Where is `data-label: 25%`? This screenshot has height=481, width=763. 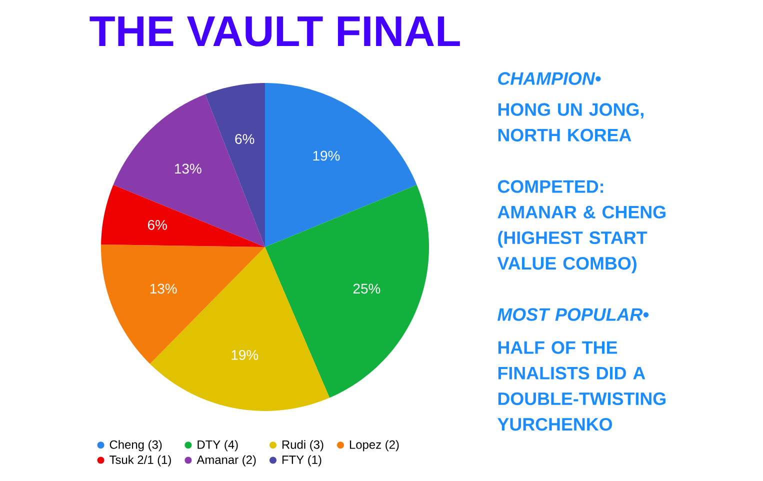
data-label: 25% is located at coordinates (366, 289).